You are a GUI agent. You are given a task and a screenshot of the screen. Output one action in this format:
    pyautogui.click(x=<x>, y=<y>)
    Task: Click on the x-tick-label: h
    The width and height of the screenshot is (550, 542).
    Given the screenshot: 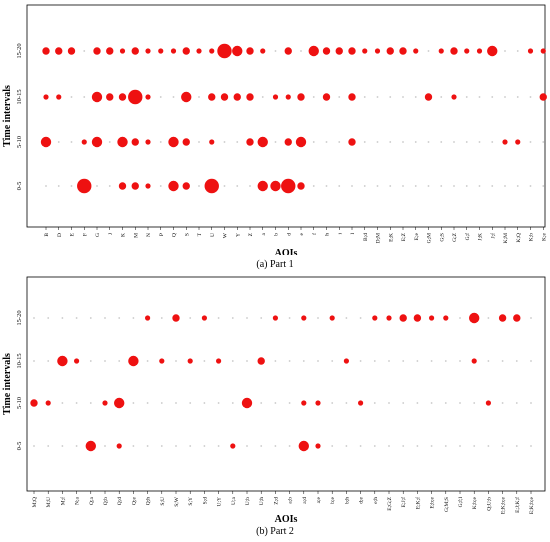 What is the action you would take?
    pyautogui.click(x=328, y=234)
    